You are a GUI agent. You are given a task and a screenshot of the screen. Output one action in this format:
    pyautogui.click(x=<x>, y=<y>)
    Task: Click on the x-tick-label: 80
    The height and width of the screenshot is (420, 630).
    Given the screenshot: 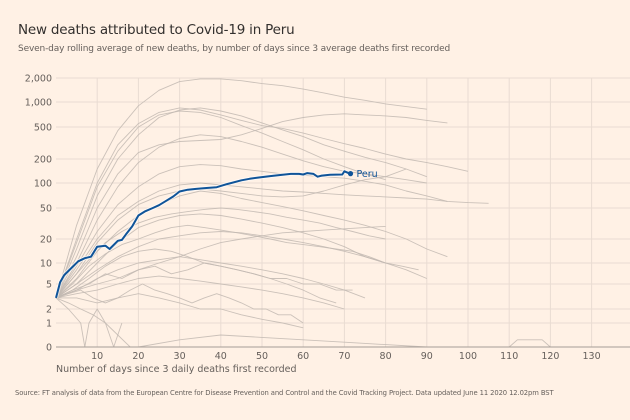 What is the action you would take?
    pyautogui.click(x=386, y=356)
    